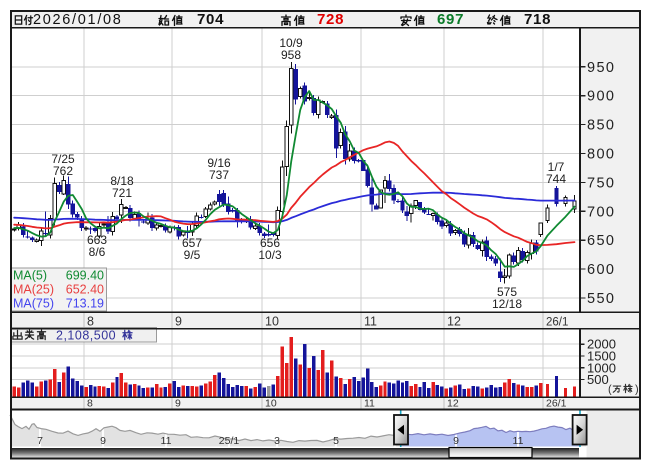 The image size is (653, 470). What do you see at coordinates (85, 290) in the screenshot?
I see `svg-text: 652.40` at bounding box center [85, 290].